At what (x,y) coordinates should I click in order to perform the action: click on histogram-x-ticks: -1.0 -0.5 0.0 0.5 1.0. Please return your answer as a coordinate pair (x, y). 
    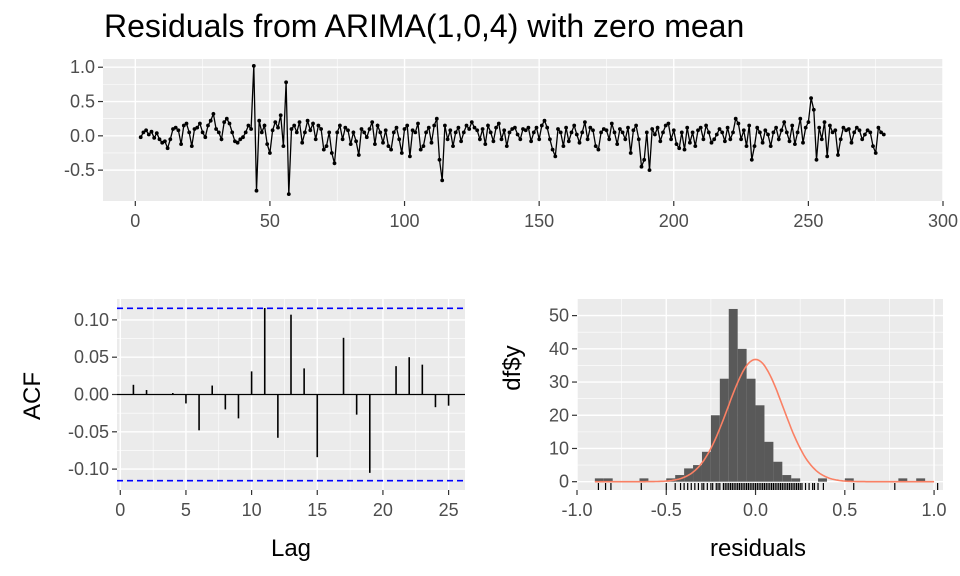
    Looking at the image, I should click on (754, 505).